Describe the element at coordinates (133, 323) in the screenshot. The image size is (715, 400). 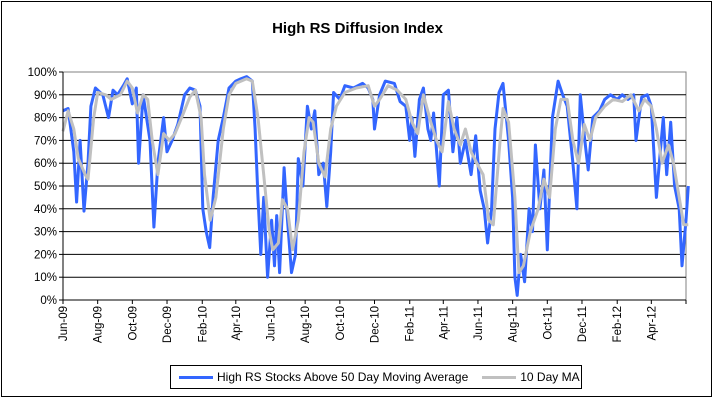
I see `x-tick-label: Oct-09` at that location.